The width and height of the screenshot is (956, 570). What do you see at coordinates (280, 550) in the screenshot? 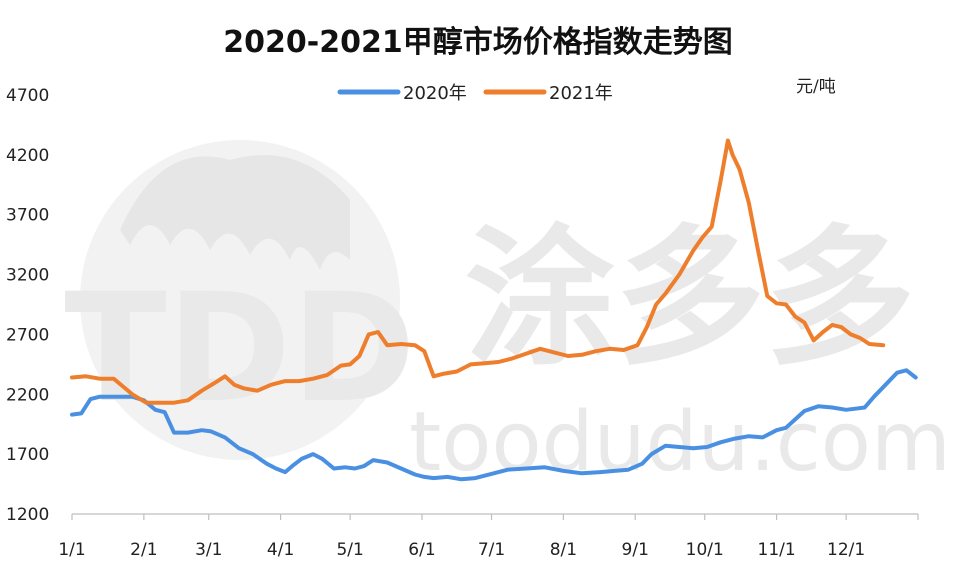
I see `x-tick-label: 4/1` at bounding box center [280, 550].